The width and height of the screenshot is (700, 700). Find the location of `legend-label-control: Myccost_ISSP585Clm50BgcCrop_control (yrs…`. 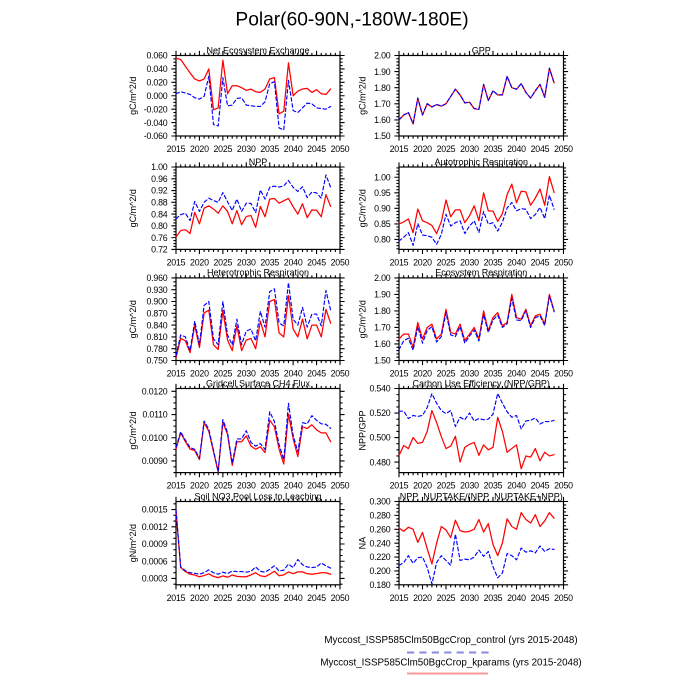

legend-label-control: Myccost_ISSP585Clm50BgcCrop_control (yrs… is located at coordinates (450, 640).